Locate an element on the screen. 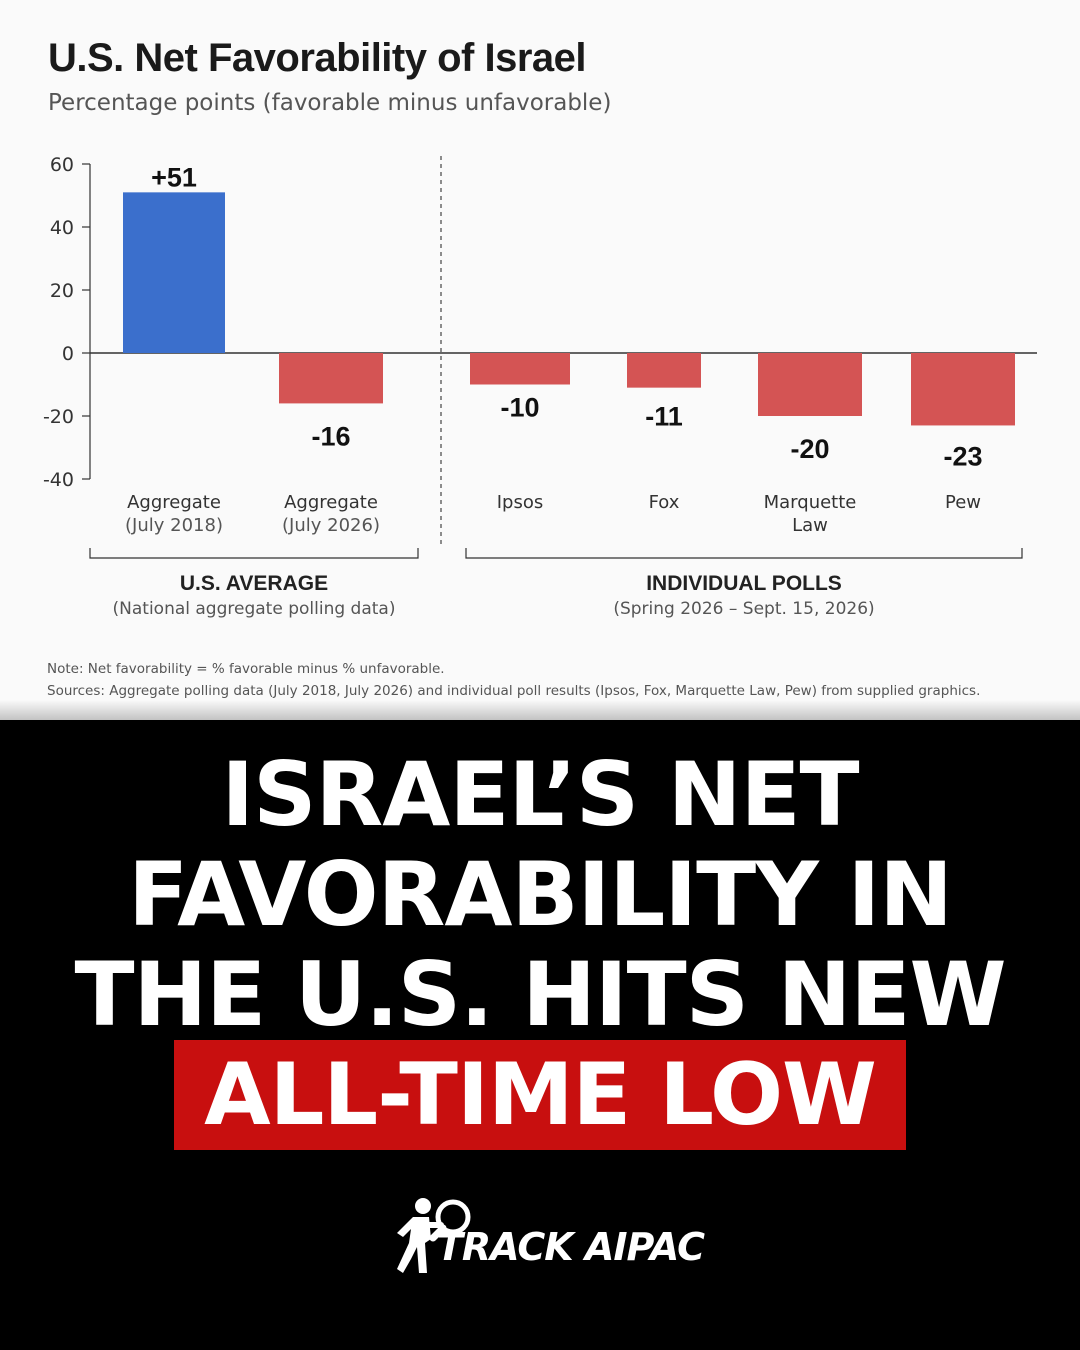 The width and height of the screenshot is (1080, 1350). category-label: Ipsos is located at coordinates (520, 502).